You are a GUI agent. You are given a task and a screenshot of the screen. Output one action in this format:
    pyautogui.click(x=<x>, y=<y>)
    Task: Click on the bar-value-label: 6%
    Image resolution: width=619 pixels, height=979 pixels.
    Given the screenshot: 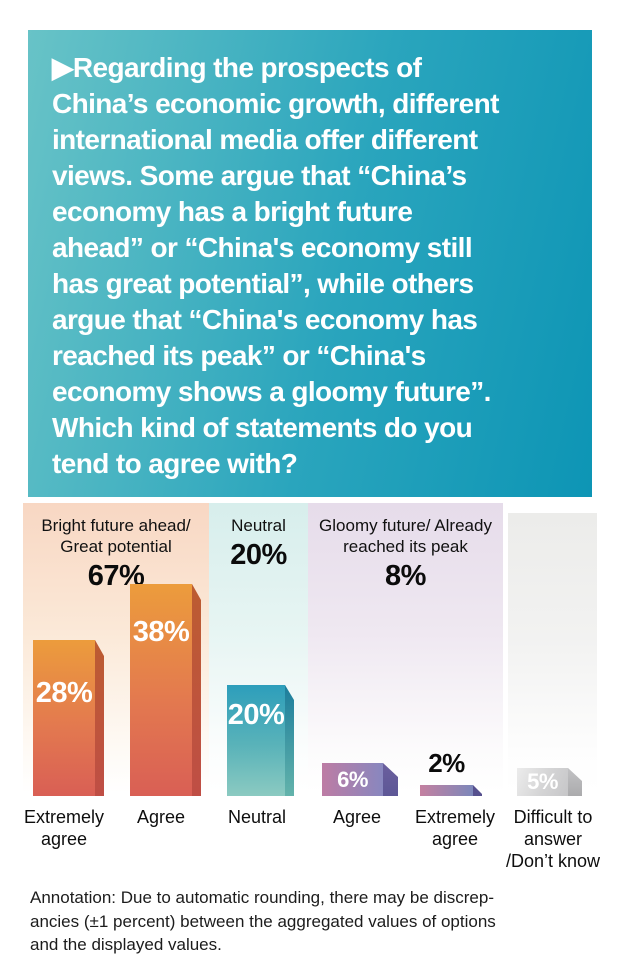 What is the action you would take?
    pyautogui.click(x=352, y=779)
    